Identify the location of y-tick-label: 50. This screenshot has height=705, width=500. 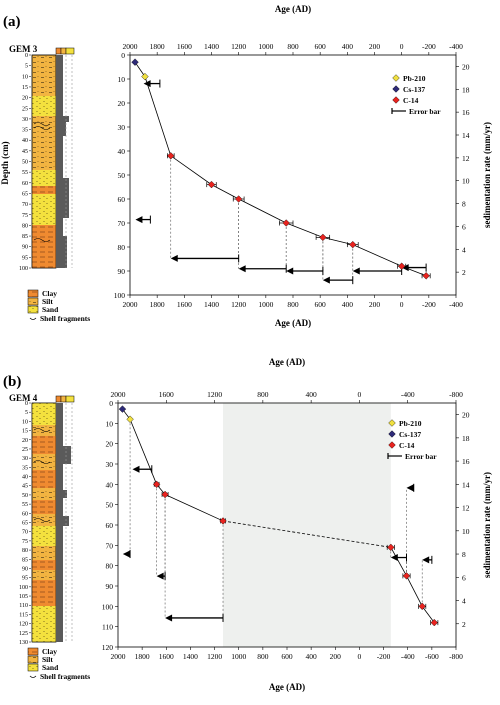
(110, 505).